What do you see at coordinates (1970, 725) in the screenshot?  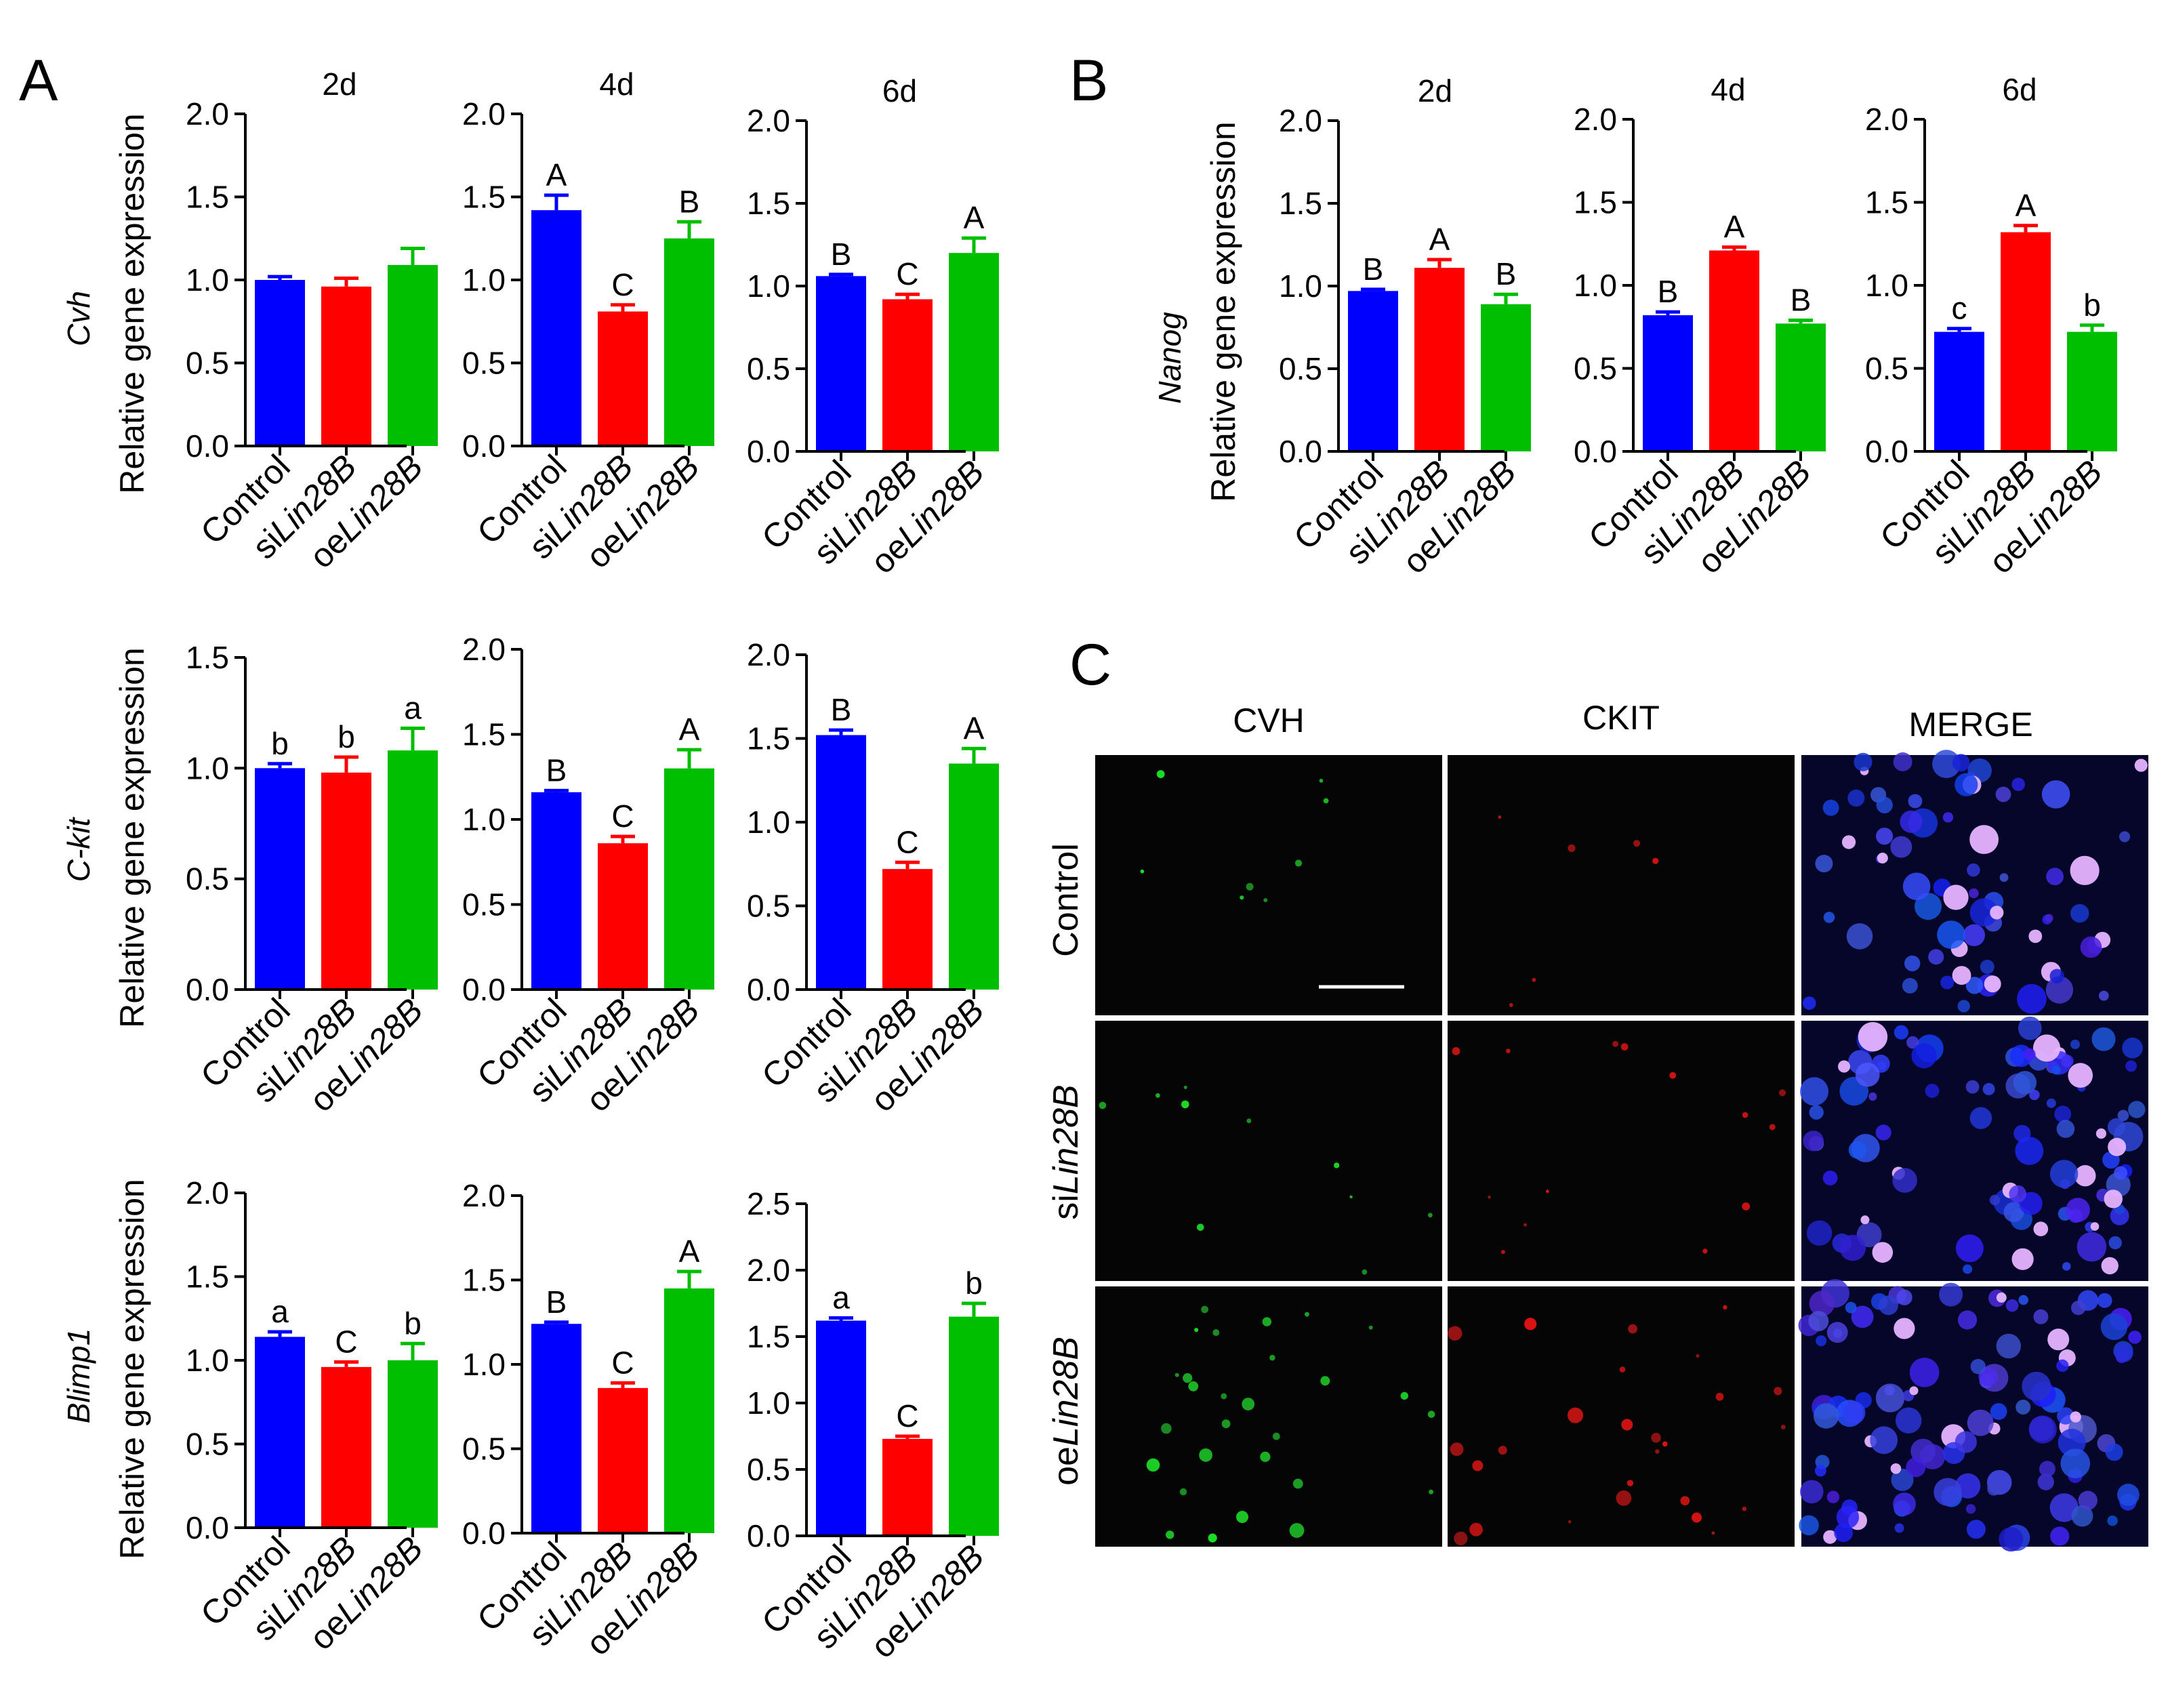 I see `micro-header-merge: MERGE` at bounding box center [1970, 725].